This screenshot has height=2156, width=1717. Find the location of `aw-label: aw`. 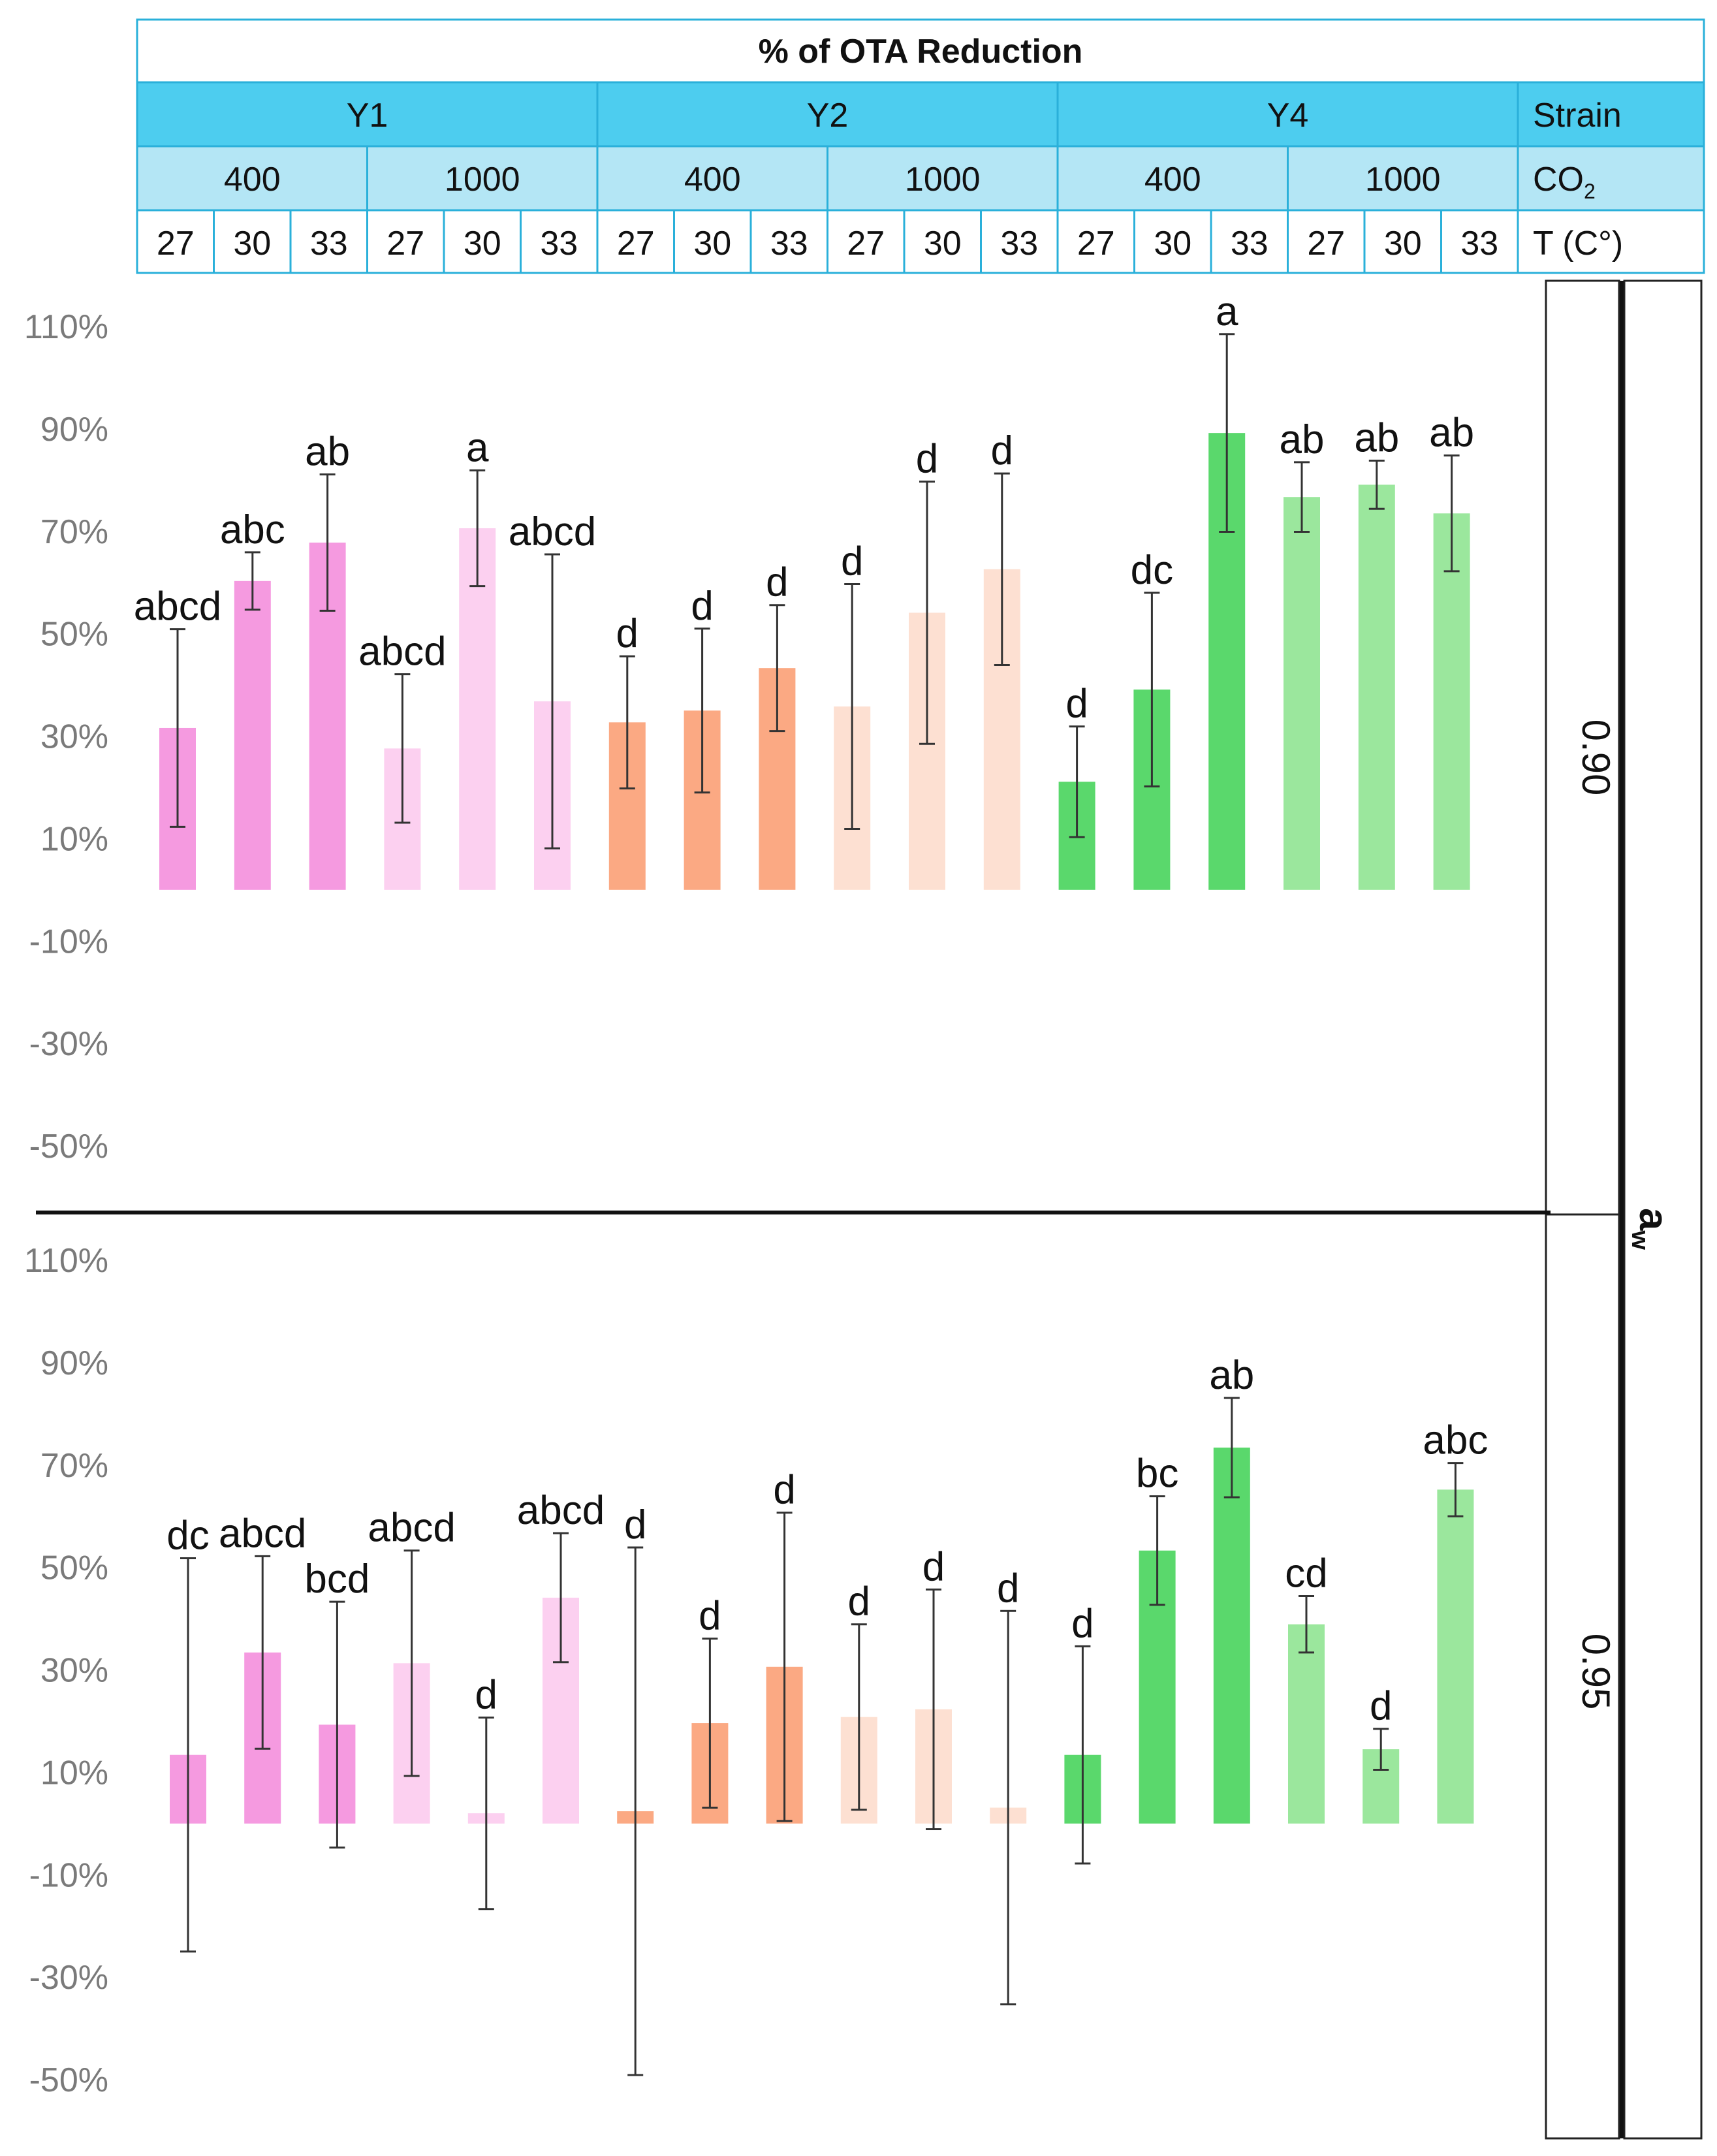

aw-label: aw is located at coordinates (1651, 1229).